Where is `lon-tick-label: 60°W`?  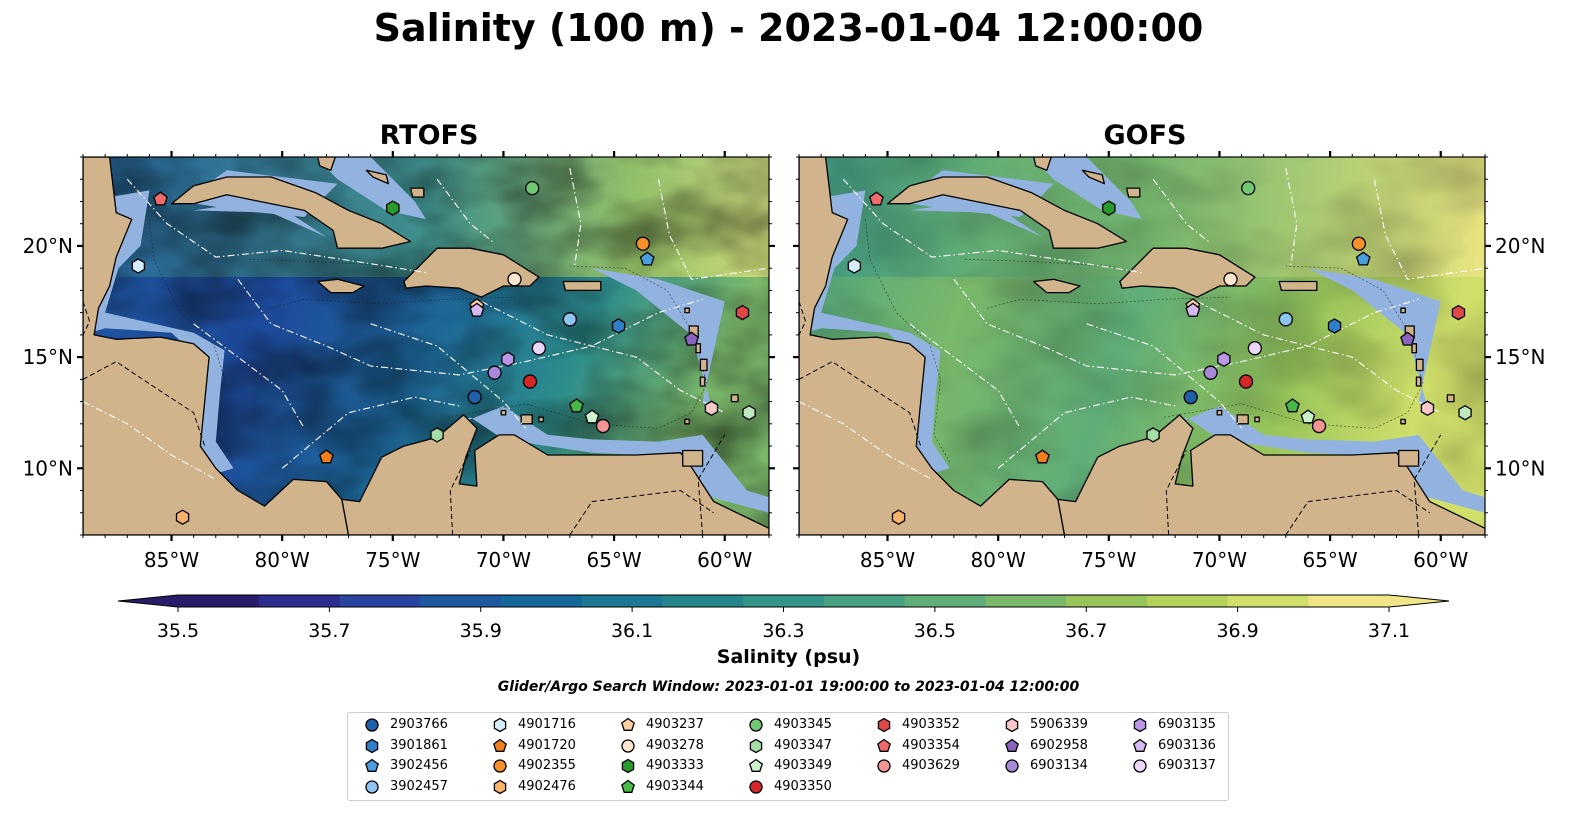
lon-tick-label: 60°W is located at coordinates (724, 560).